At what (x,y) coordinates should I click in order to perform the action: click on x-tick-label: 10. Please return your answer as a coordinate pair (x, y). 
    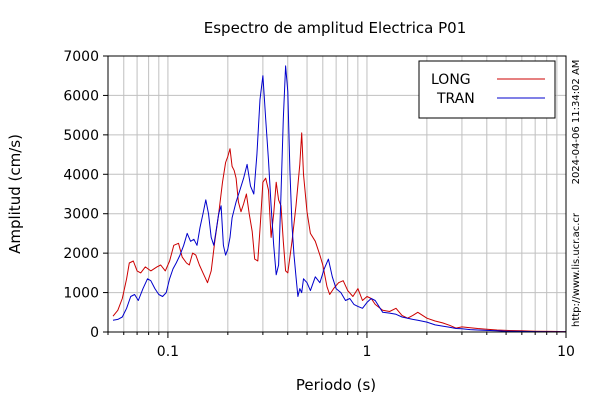
    Looking at the image, I should click on (566, 352).